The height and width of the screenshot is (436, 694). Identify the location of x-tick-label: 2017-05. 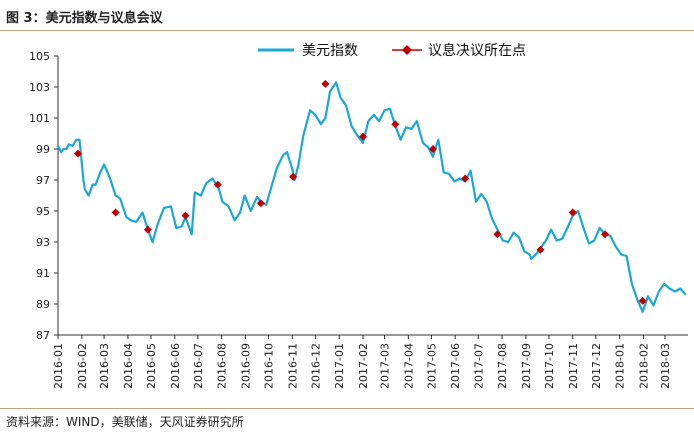
(431, 366).